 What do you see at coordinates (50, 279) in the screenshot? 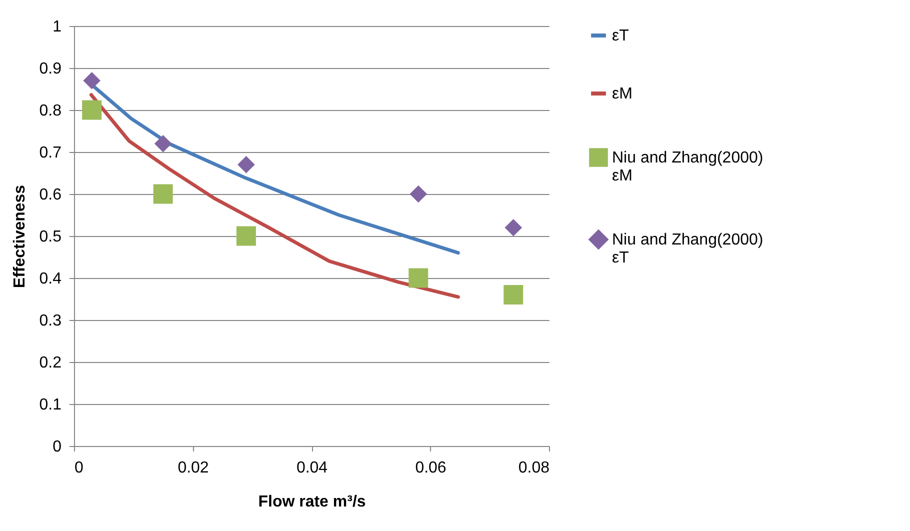
I see `y-tick-label: 0.4` at bounding box center [50, 279].